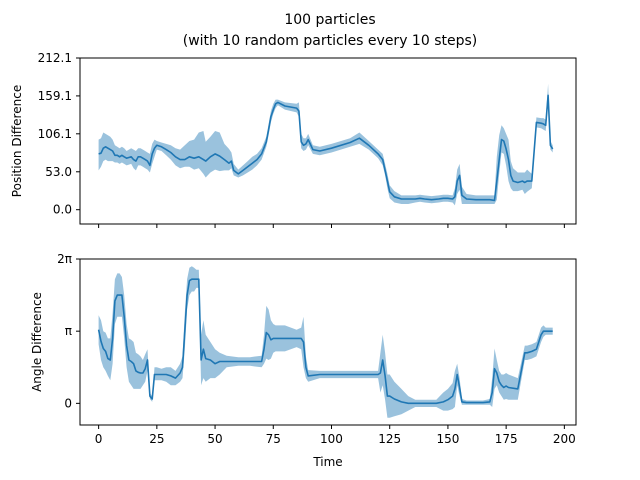 This screenshot has width=640, height=480. Describe the element at coordinates (55, 96) in the screenshot. I see `y-tick-label-0-3: 159.1` at that location.